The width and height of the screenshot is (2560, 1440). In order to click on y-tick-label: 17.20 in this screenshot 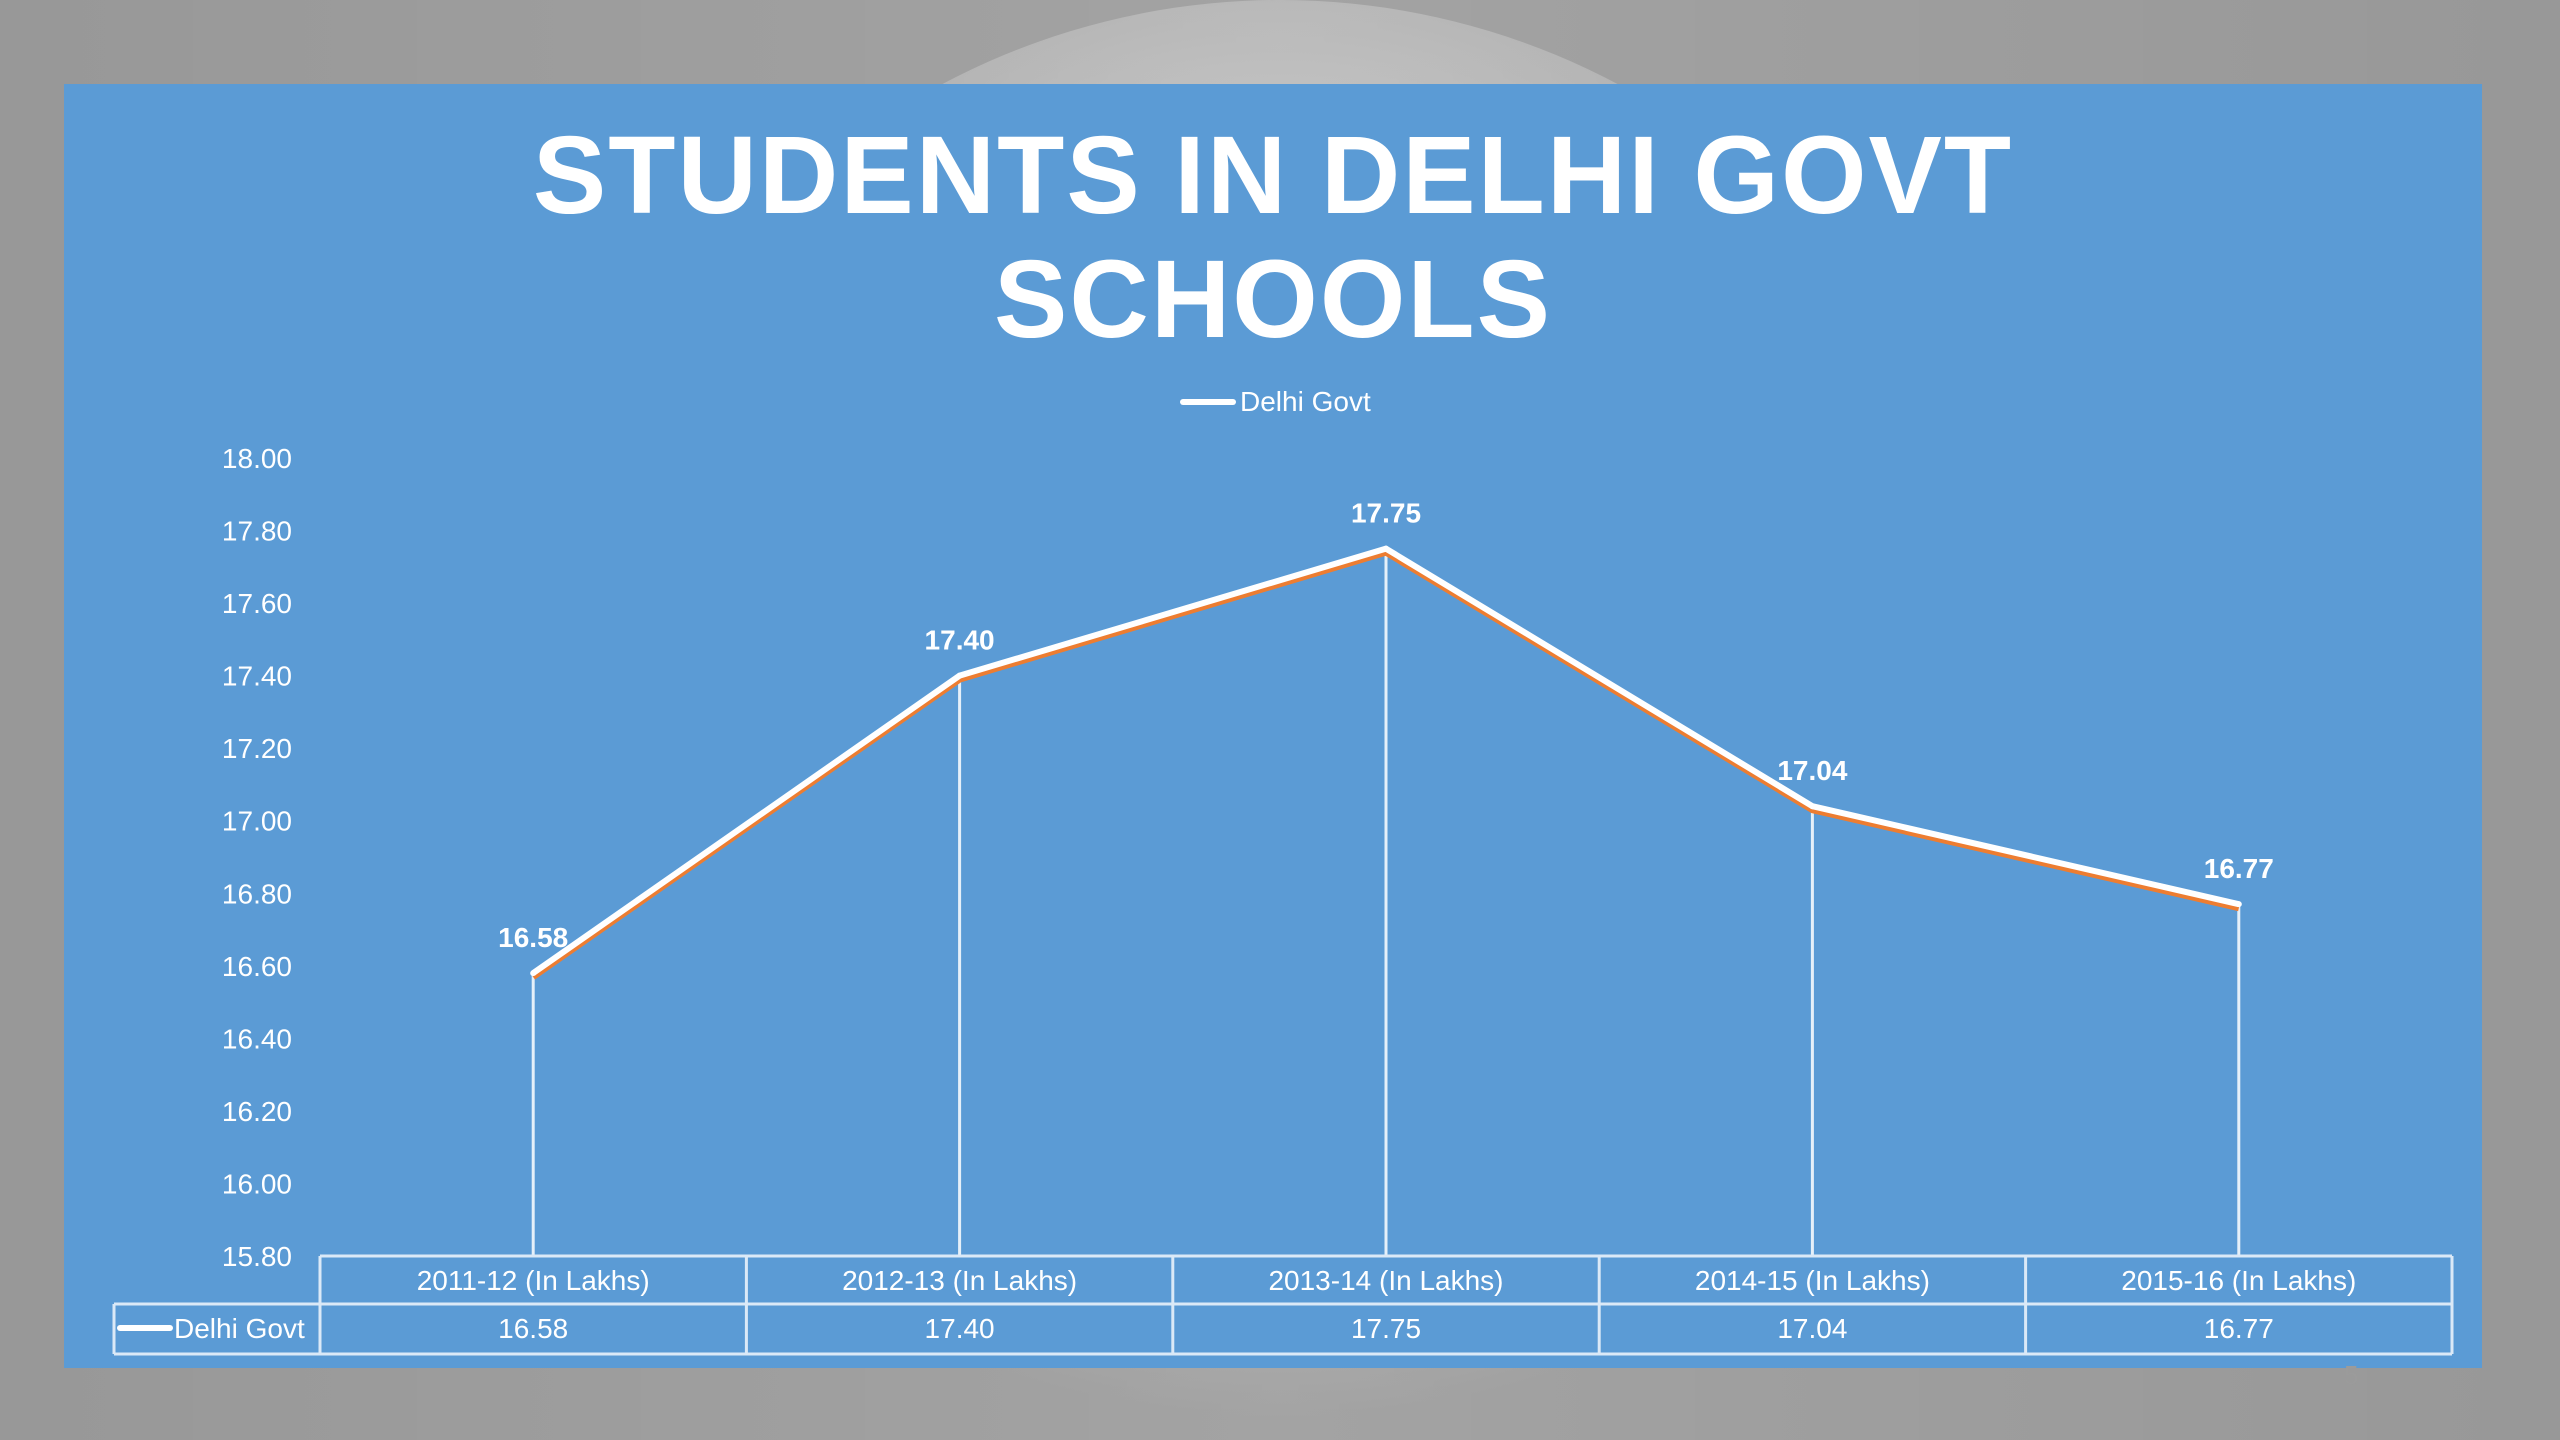, I will do `click(257, 748)`.